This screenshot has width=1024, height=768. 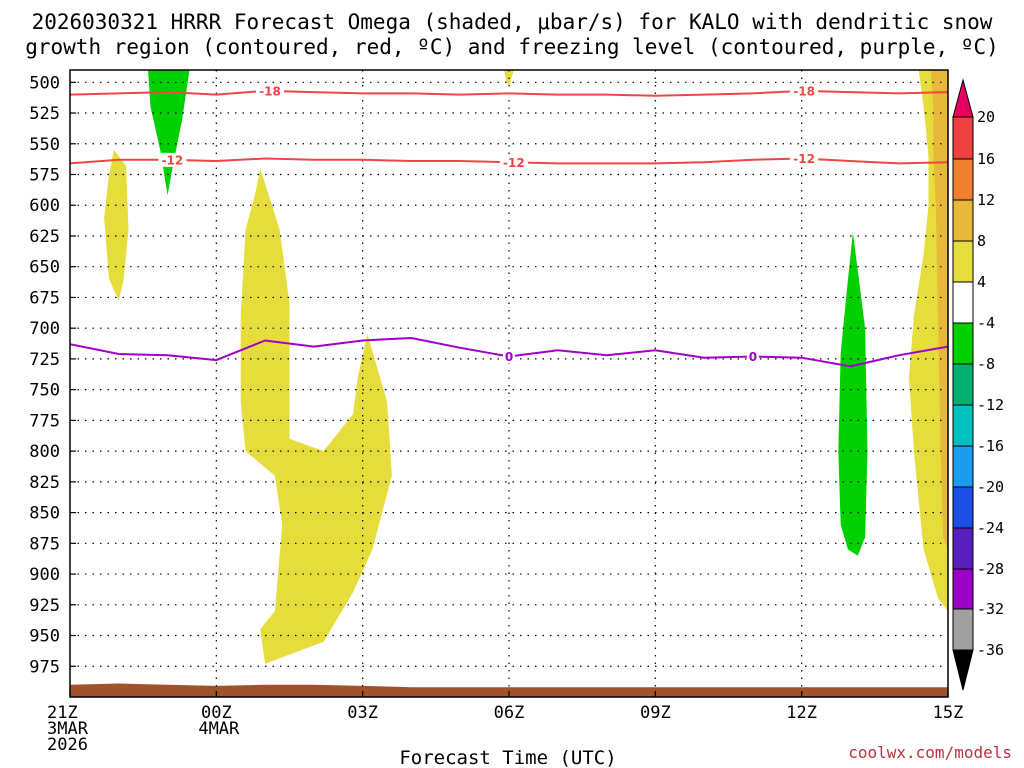 I want to click on y-tick-label: 900, so click(x=44, y=575).